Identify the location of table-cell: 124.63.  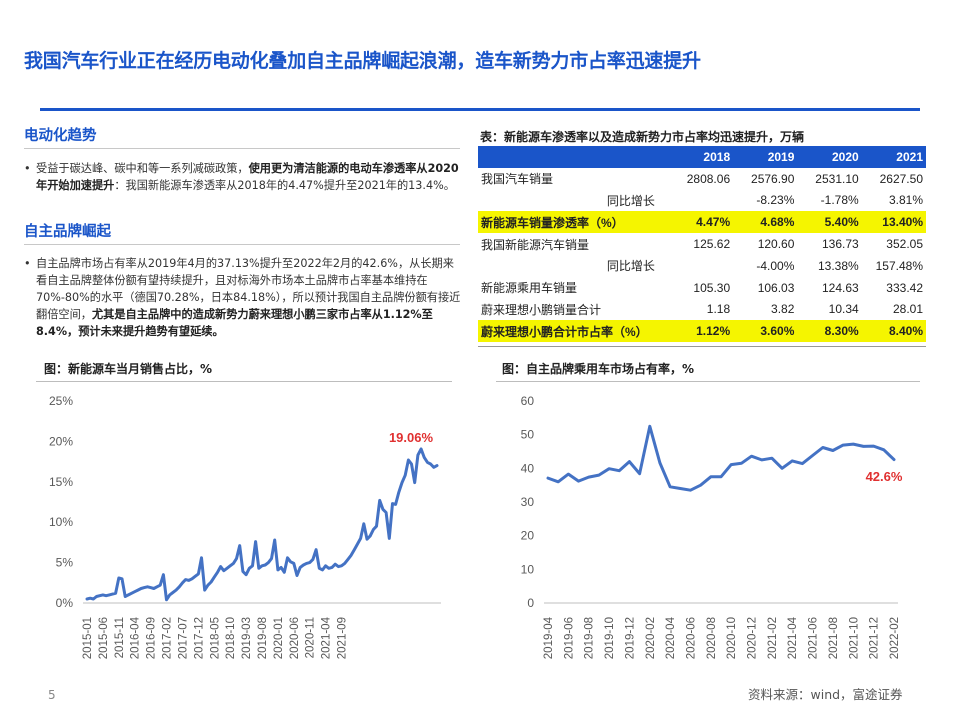
(840, 287).